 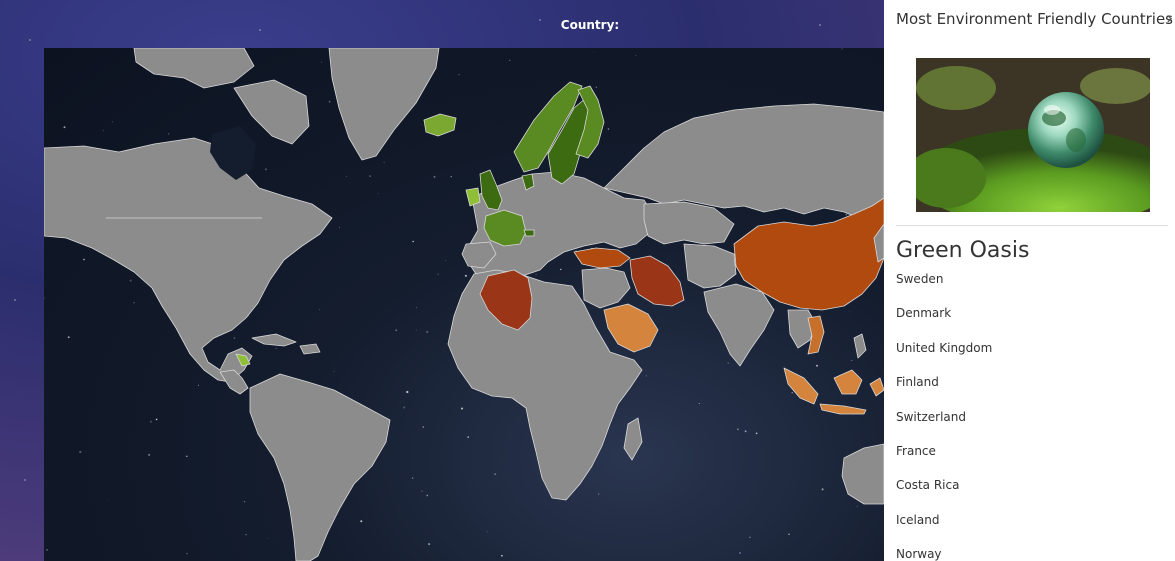 I want to click on list-item: Finland, so click(x=917, y=382).